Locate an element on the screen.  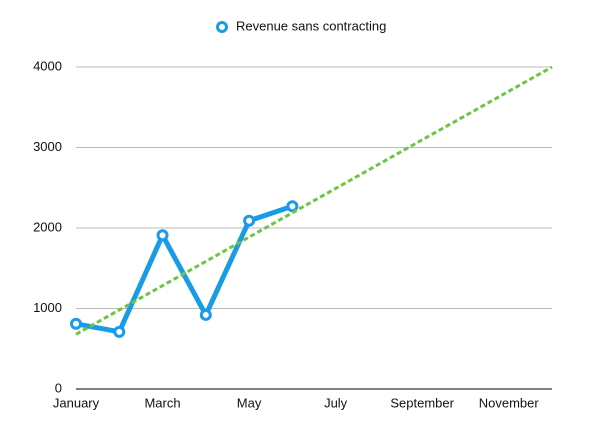
x-tick-label: January is located at coordinates (76, 402).